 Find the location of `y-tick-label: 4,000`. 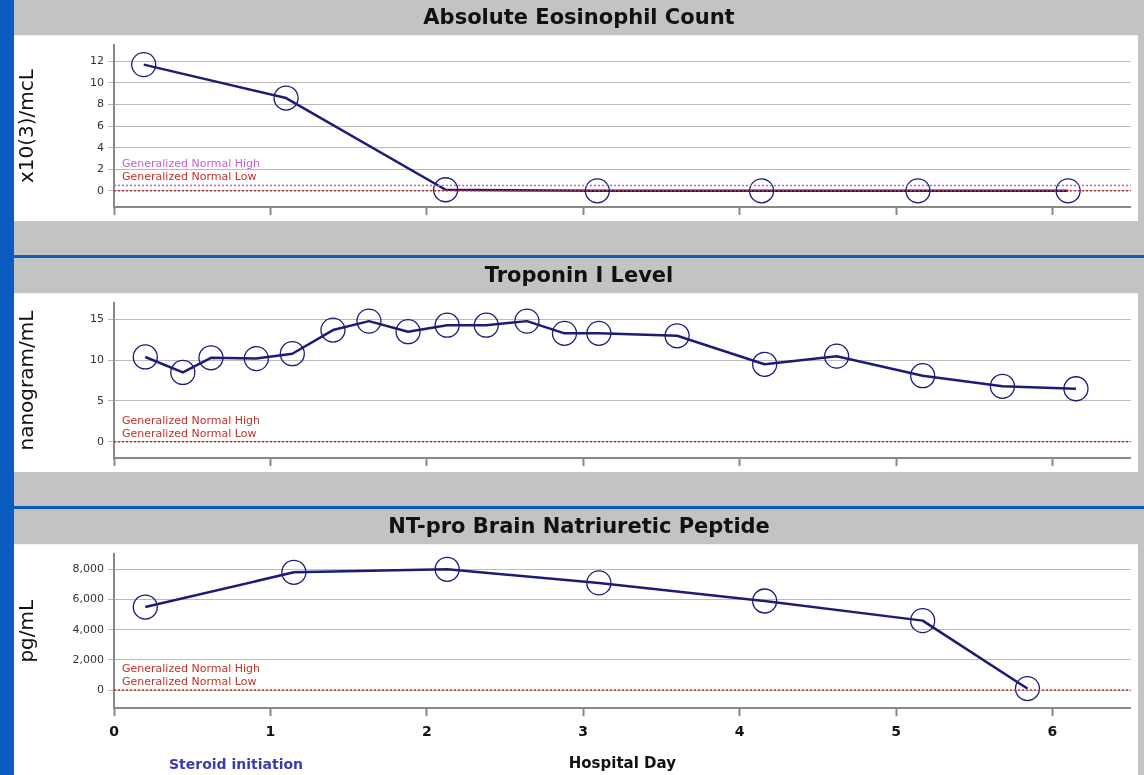

y-tick-label: 4,000 is located at coordinates (88, 629).